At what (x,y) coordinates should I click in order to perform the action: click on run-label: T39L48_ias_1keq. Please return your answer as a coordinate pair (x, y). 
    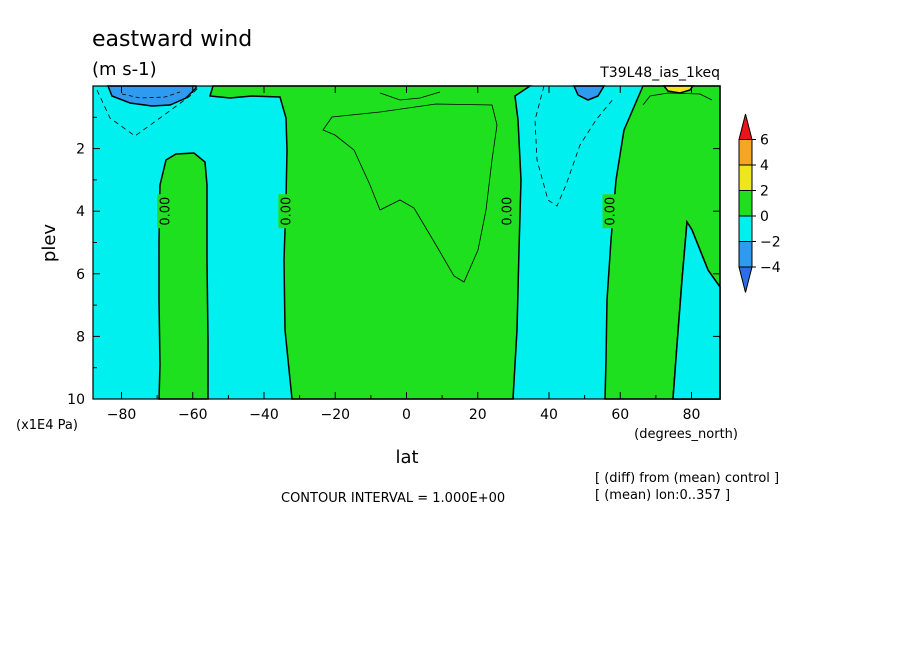
    Looking at the image, I should click on (659, 73).